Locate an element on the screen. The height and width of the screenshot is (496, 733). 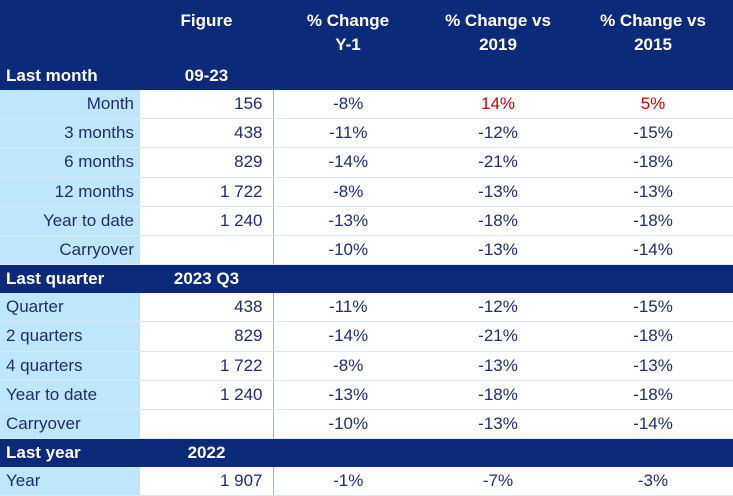
change-y1-cell: -1% is located at coordinates (348, 481).